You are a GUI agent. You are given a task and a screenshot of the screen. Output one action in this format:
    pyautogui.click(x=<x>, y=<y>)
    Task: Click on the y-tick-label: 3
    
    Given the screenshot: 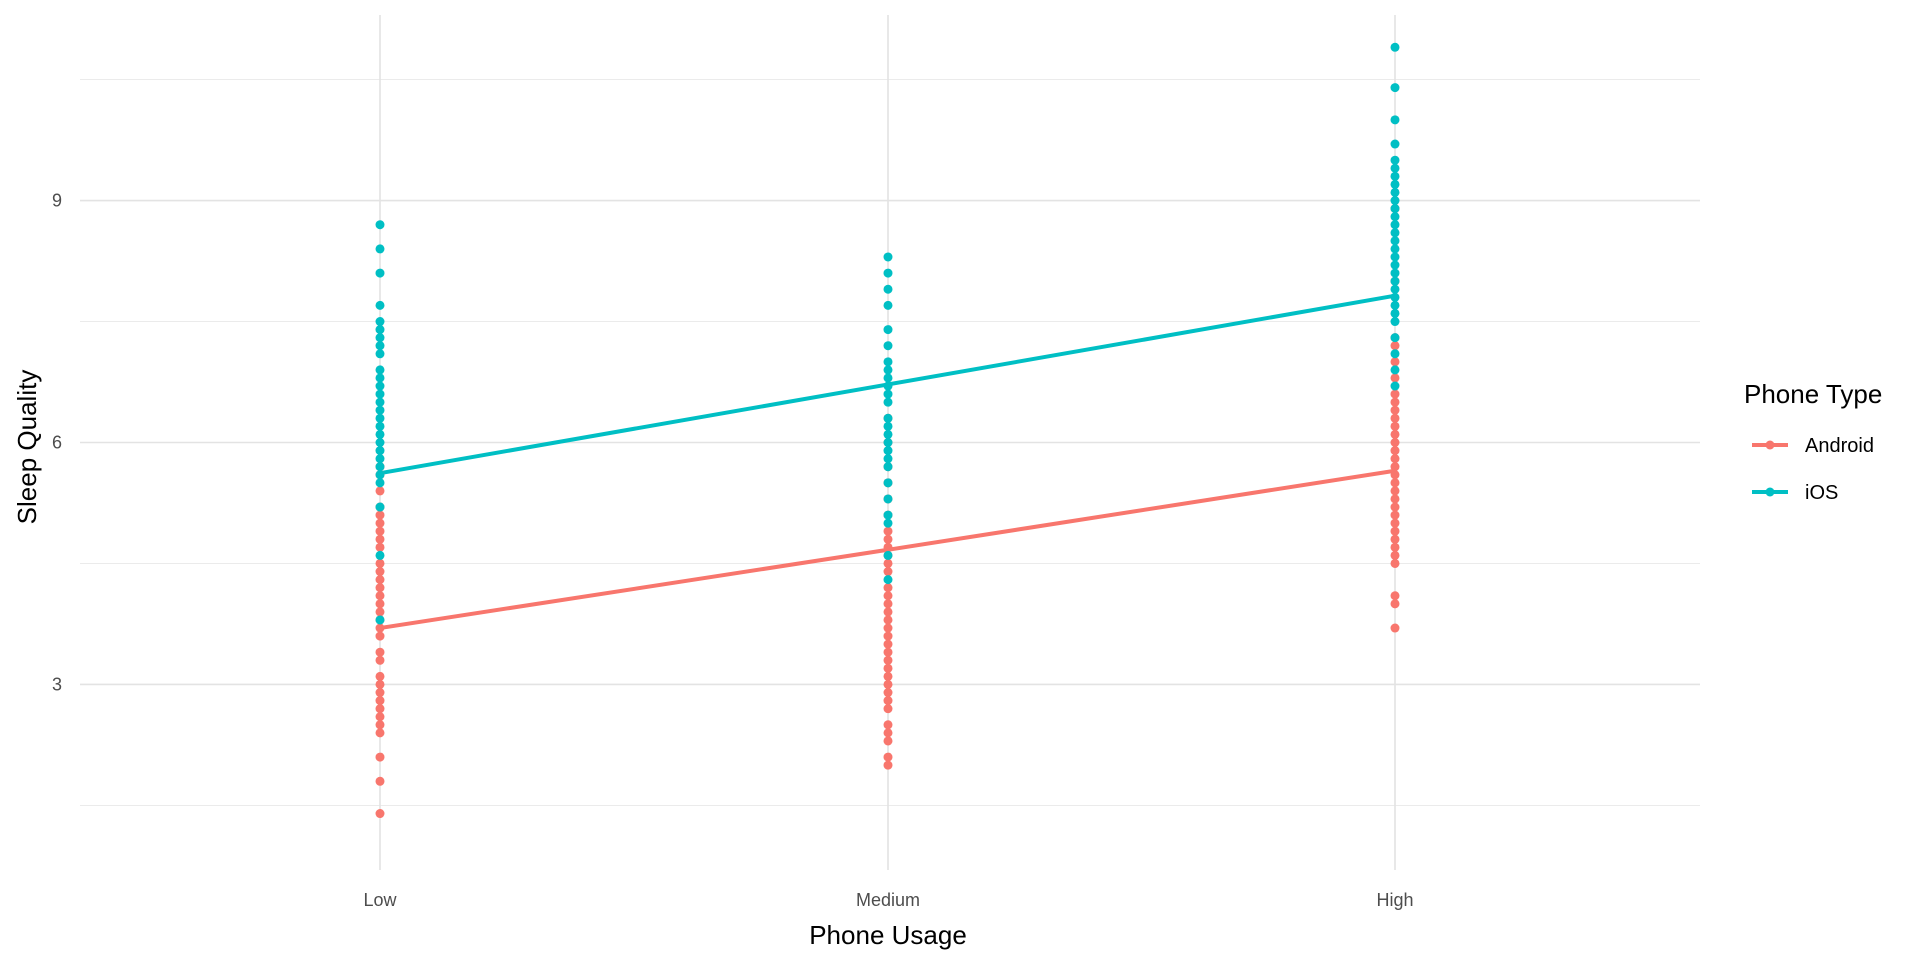 What is the action you would take?
    pyautogui.click(x=57, y=684)
    